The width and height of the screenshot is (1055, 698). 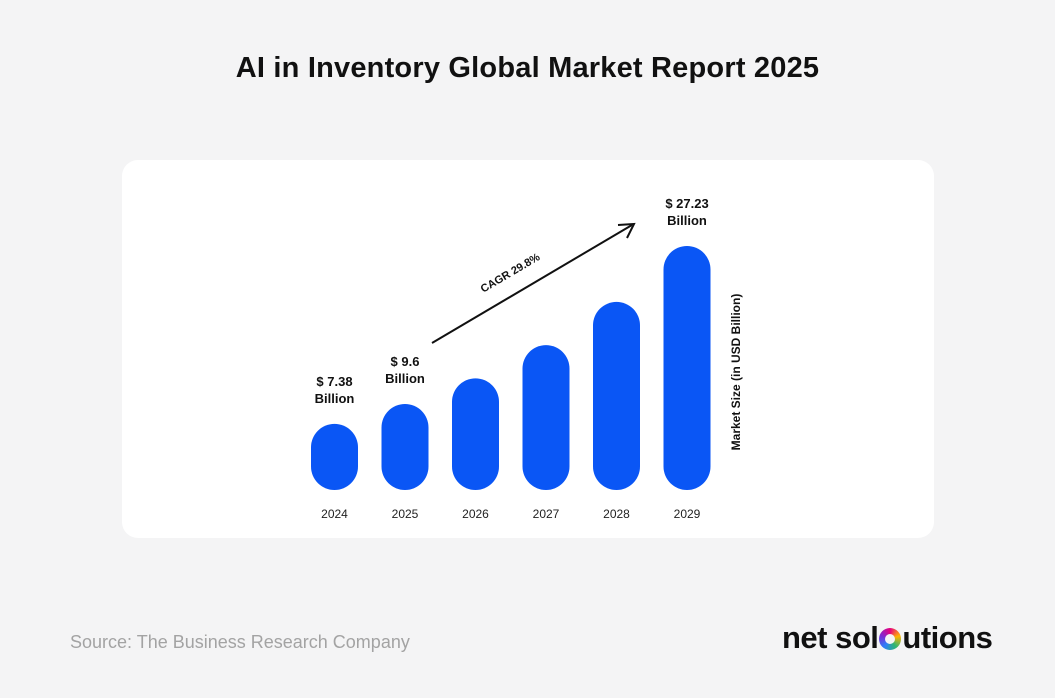 What do you see at coordinates (405, 446) in the screenshot?
I see `bar-2025` at bounding box center [405, 446].